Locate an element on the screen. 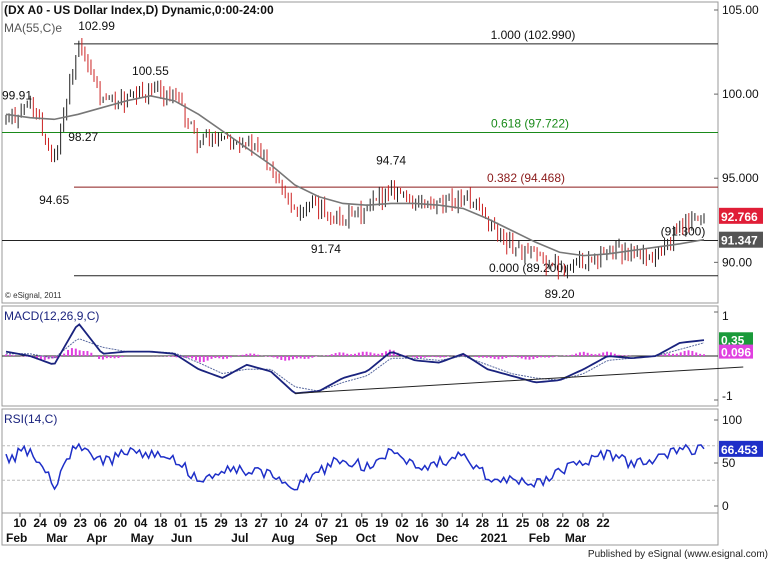 The width and height of the screenshot is (771, 561). price-annotation: 89.20 is located at coordinates (560, 294).